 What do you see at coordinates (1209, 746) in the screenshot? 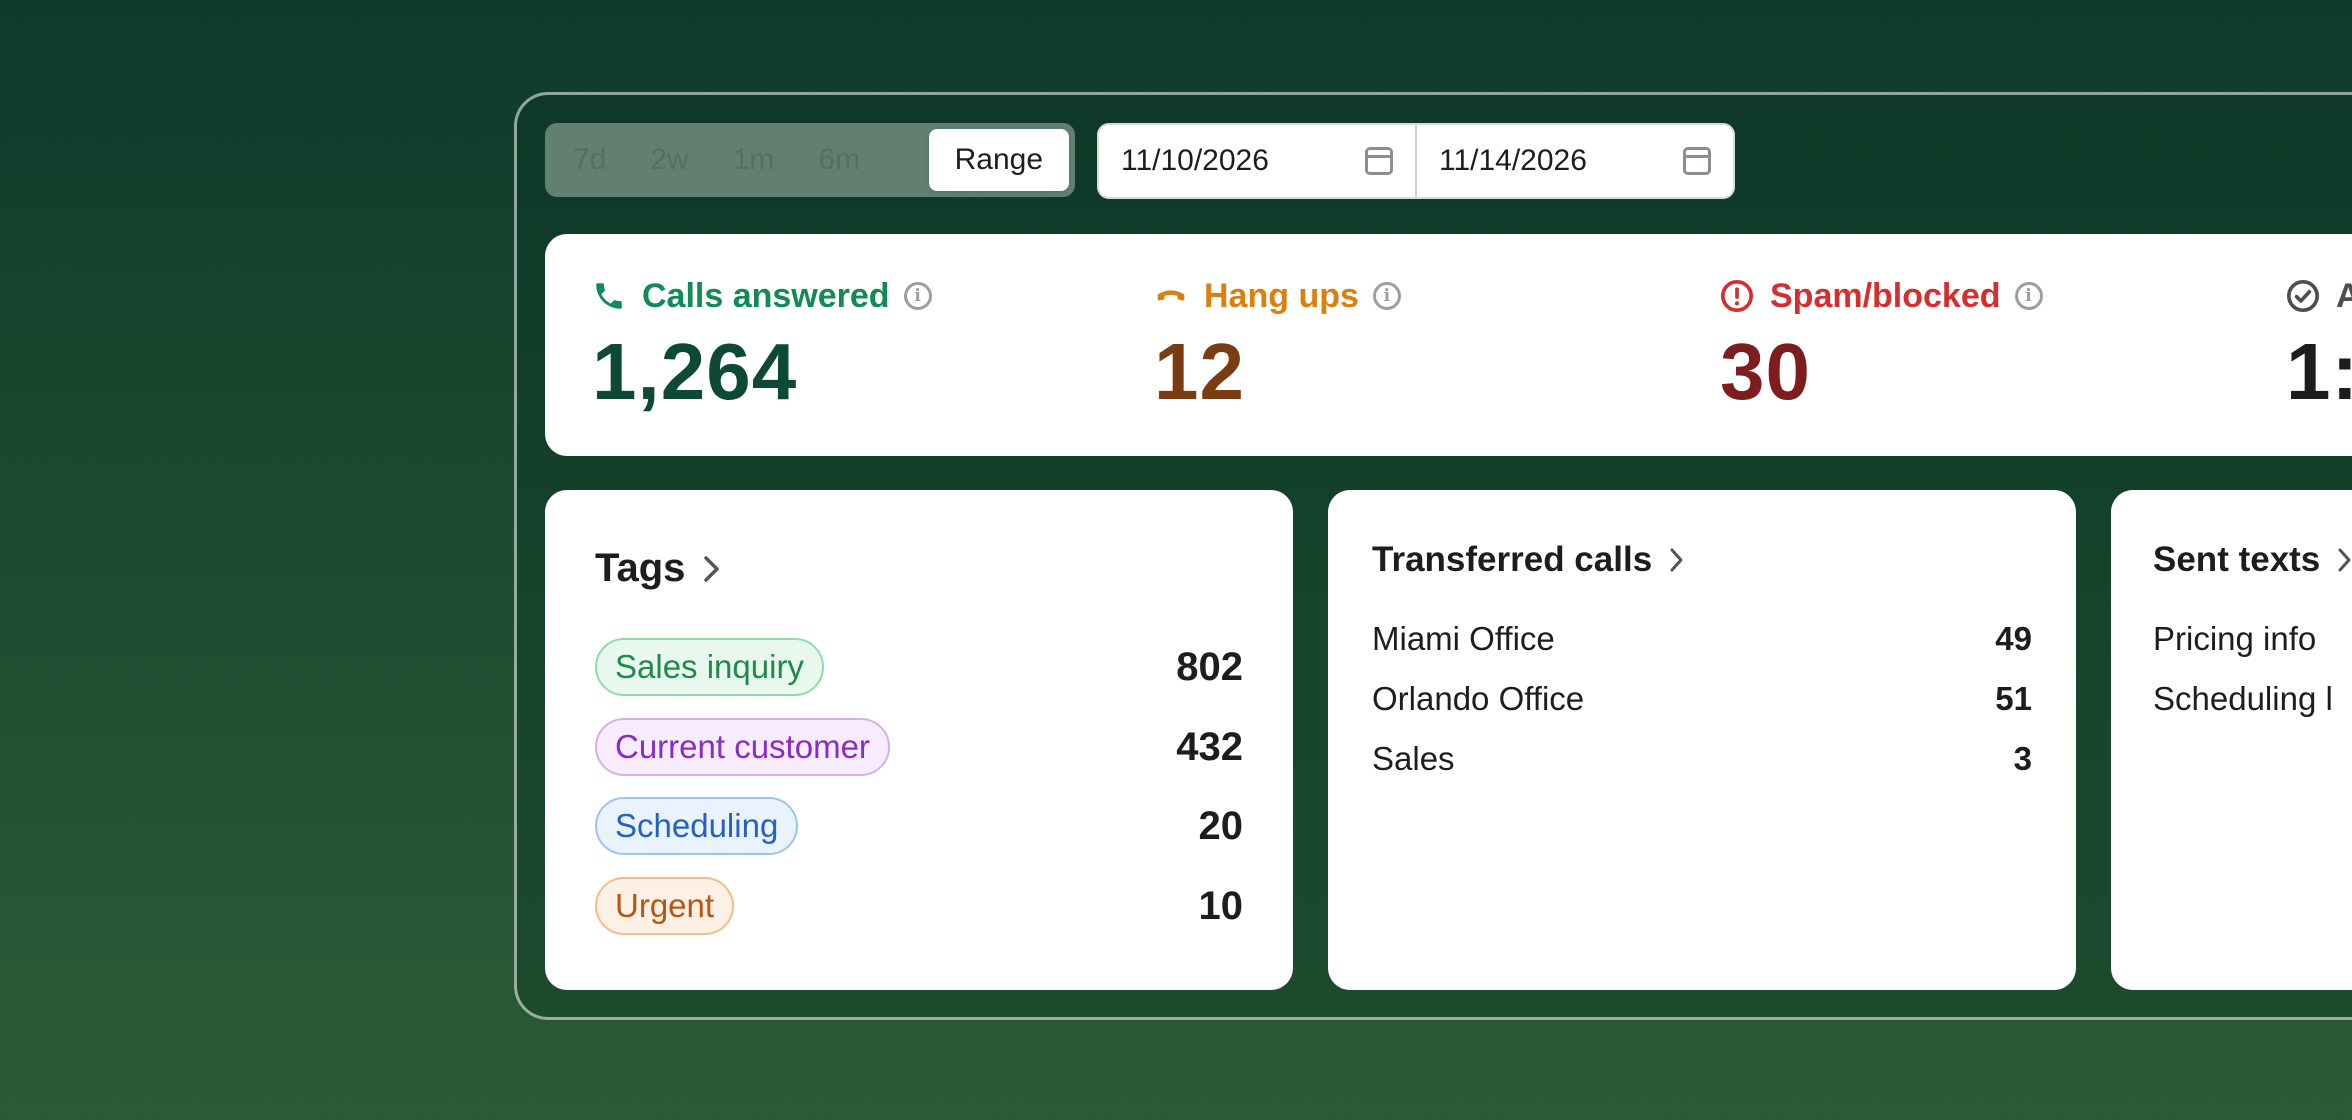
I see `tag-count: 432` at bounding box center [1209, 746].